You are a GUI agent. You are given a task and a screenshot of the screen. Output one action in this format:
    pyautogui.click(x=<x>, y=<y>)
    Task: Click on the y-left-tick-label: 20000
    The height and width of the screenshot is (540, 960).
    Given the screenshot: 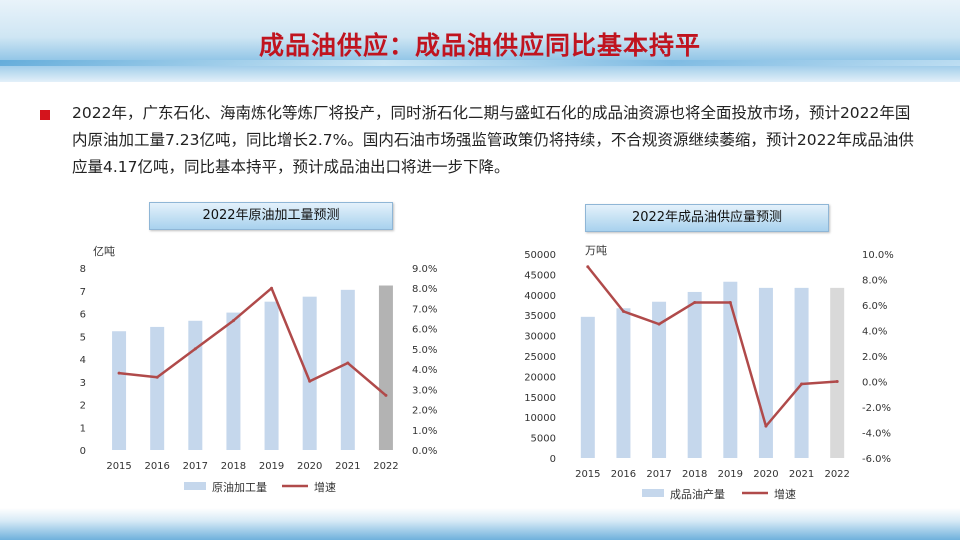 What is the action you would take?
    pyautogui.click(x=540, y=377)
    